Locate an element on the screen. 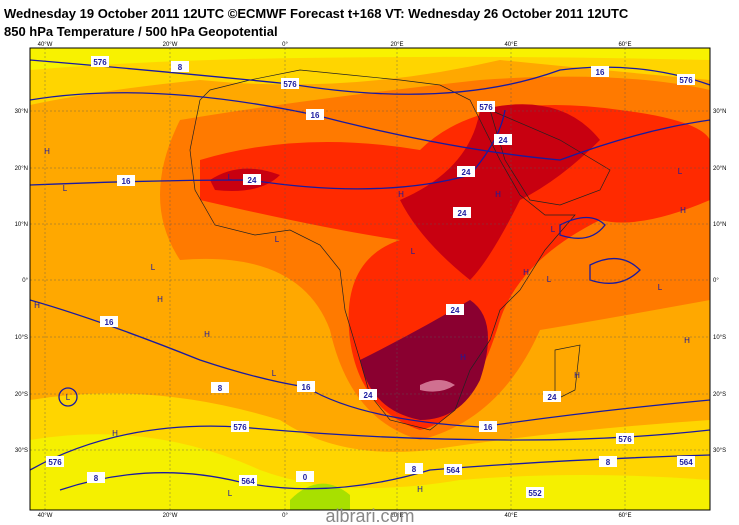 This screenshot has width=739, height=525. latitude-label: 10°N is located at coordinates (21, 225).